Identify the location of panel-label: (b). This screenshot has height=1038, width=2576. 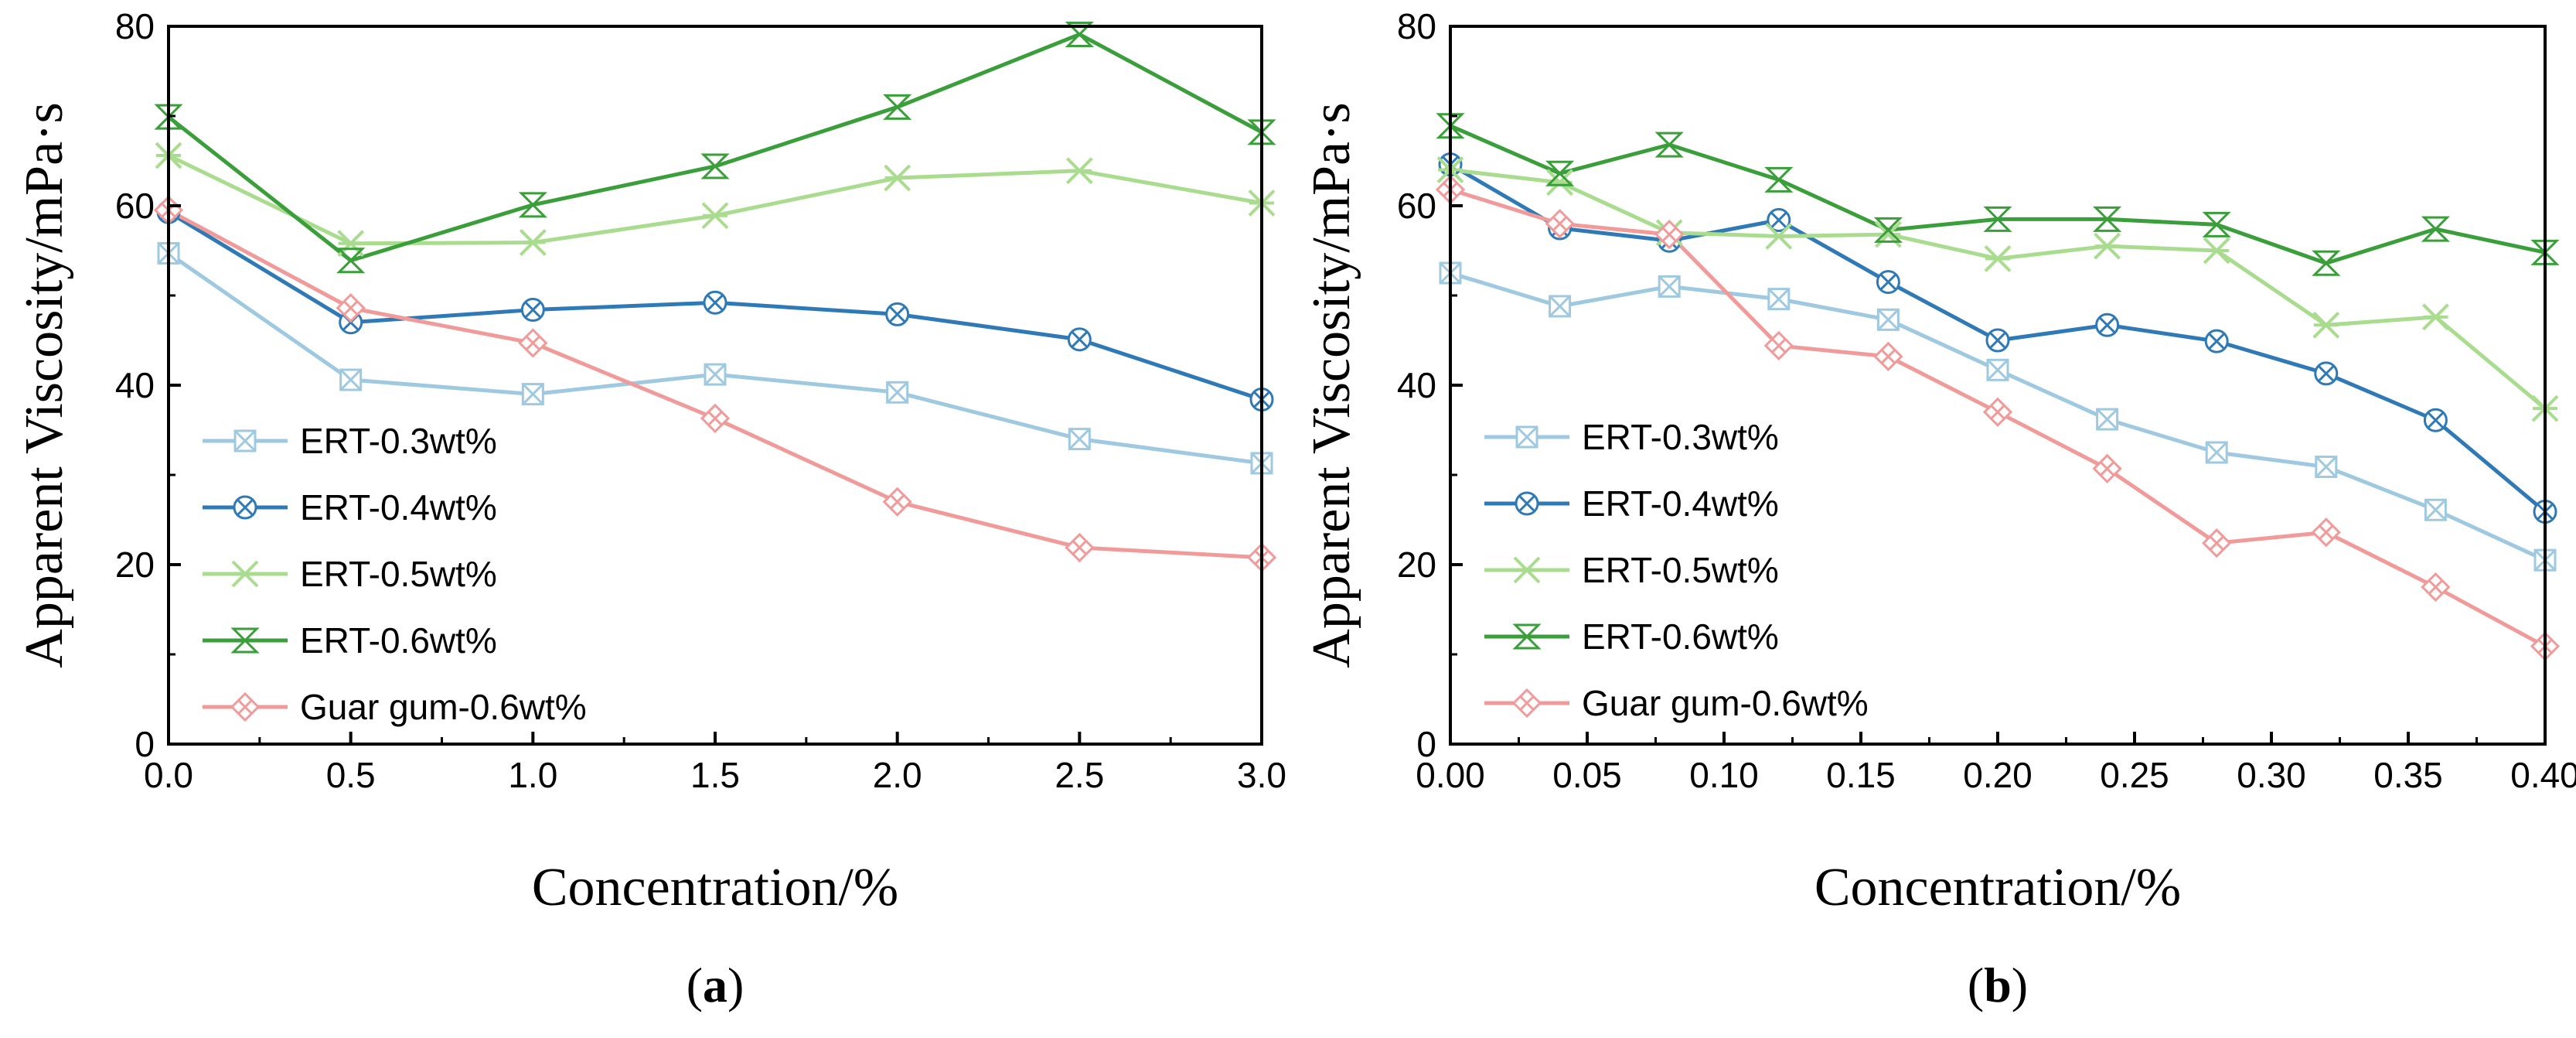
(1998, 985).